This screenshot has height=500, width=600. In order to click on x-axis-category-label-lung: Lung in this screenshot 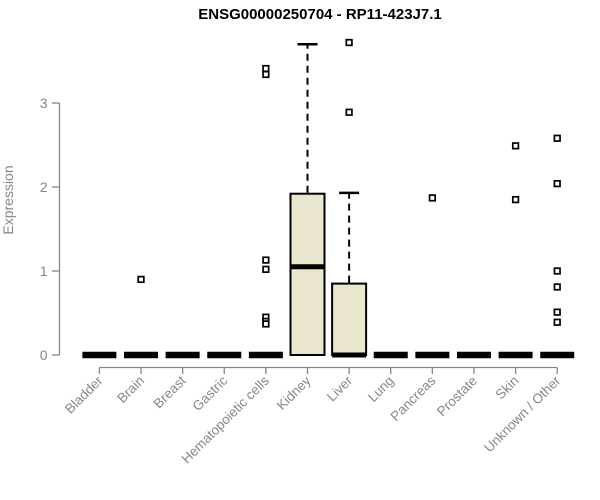, I will do `click(381, 389)`.